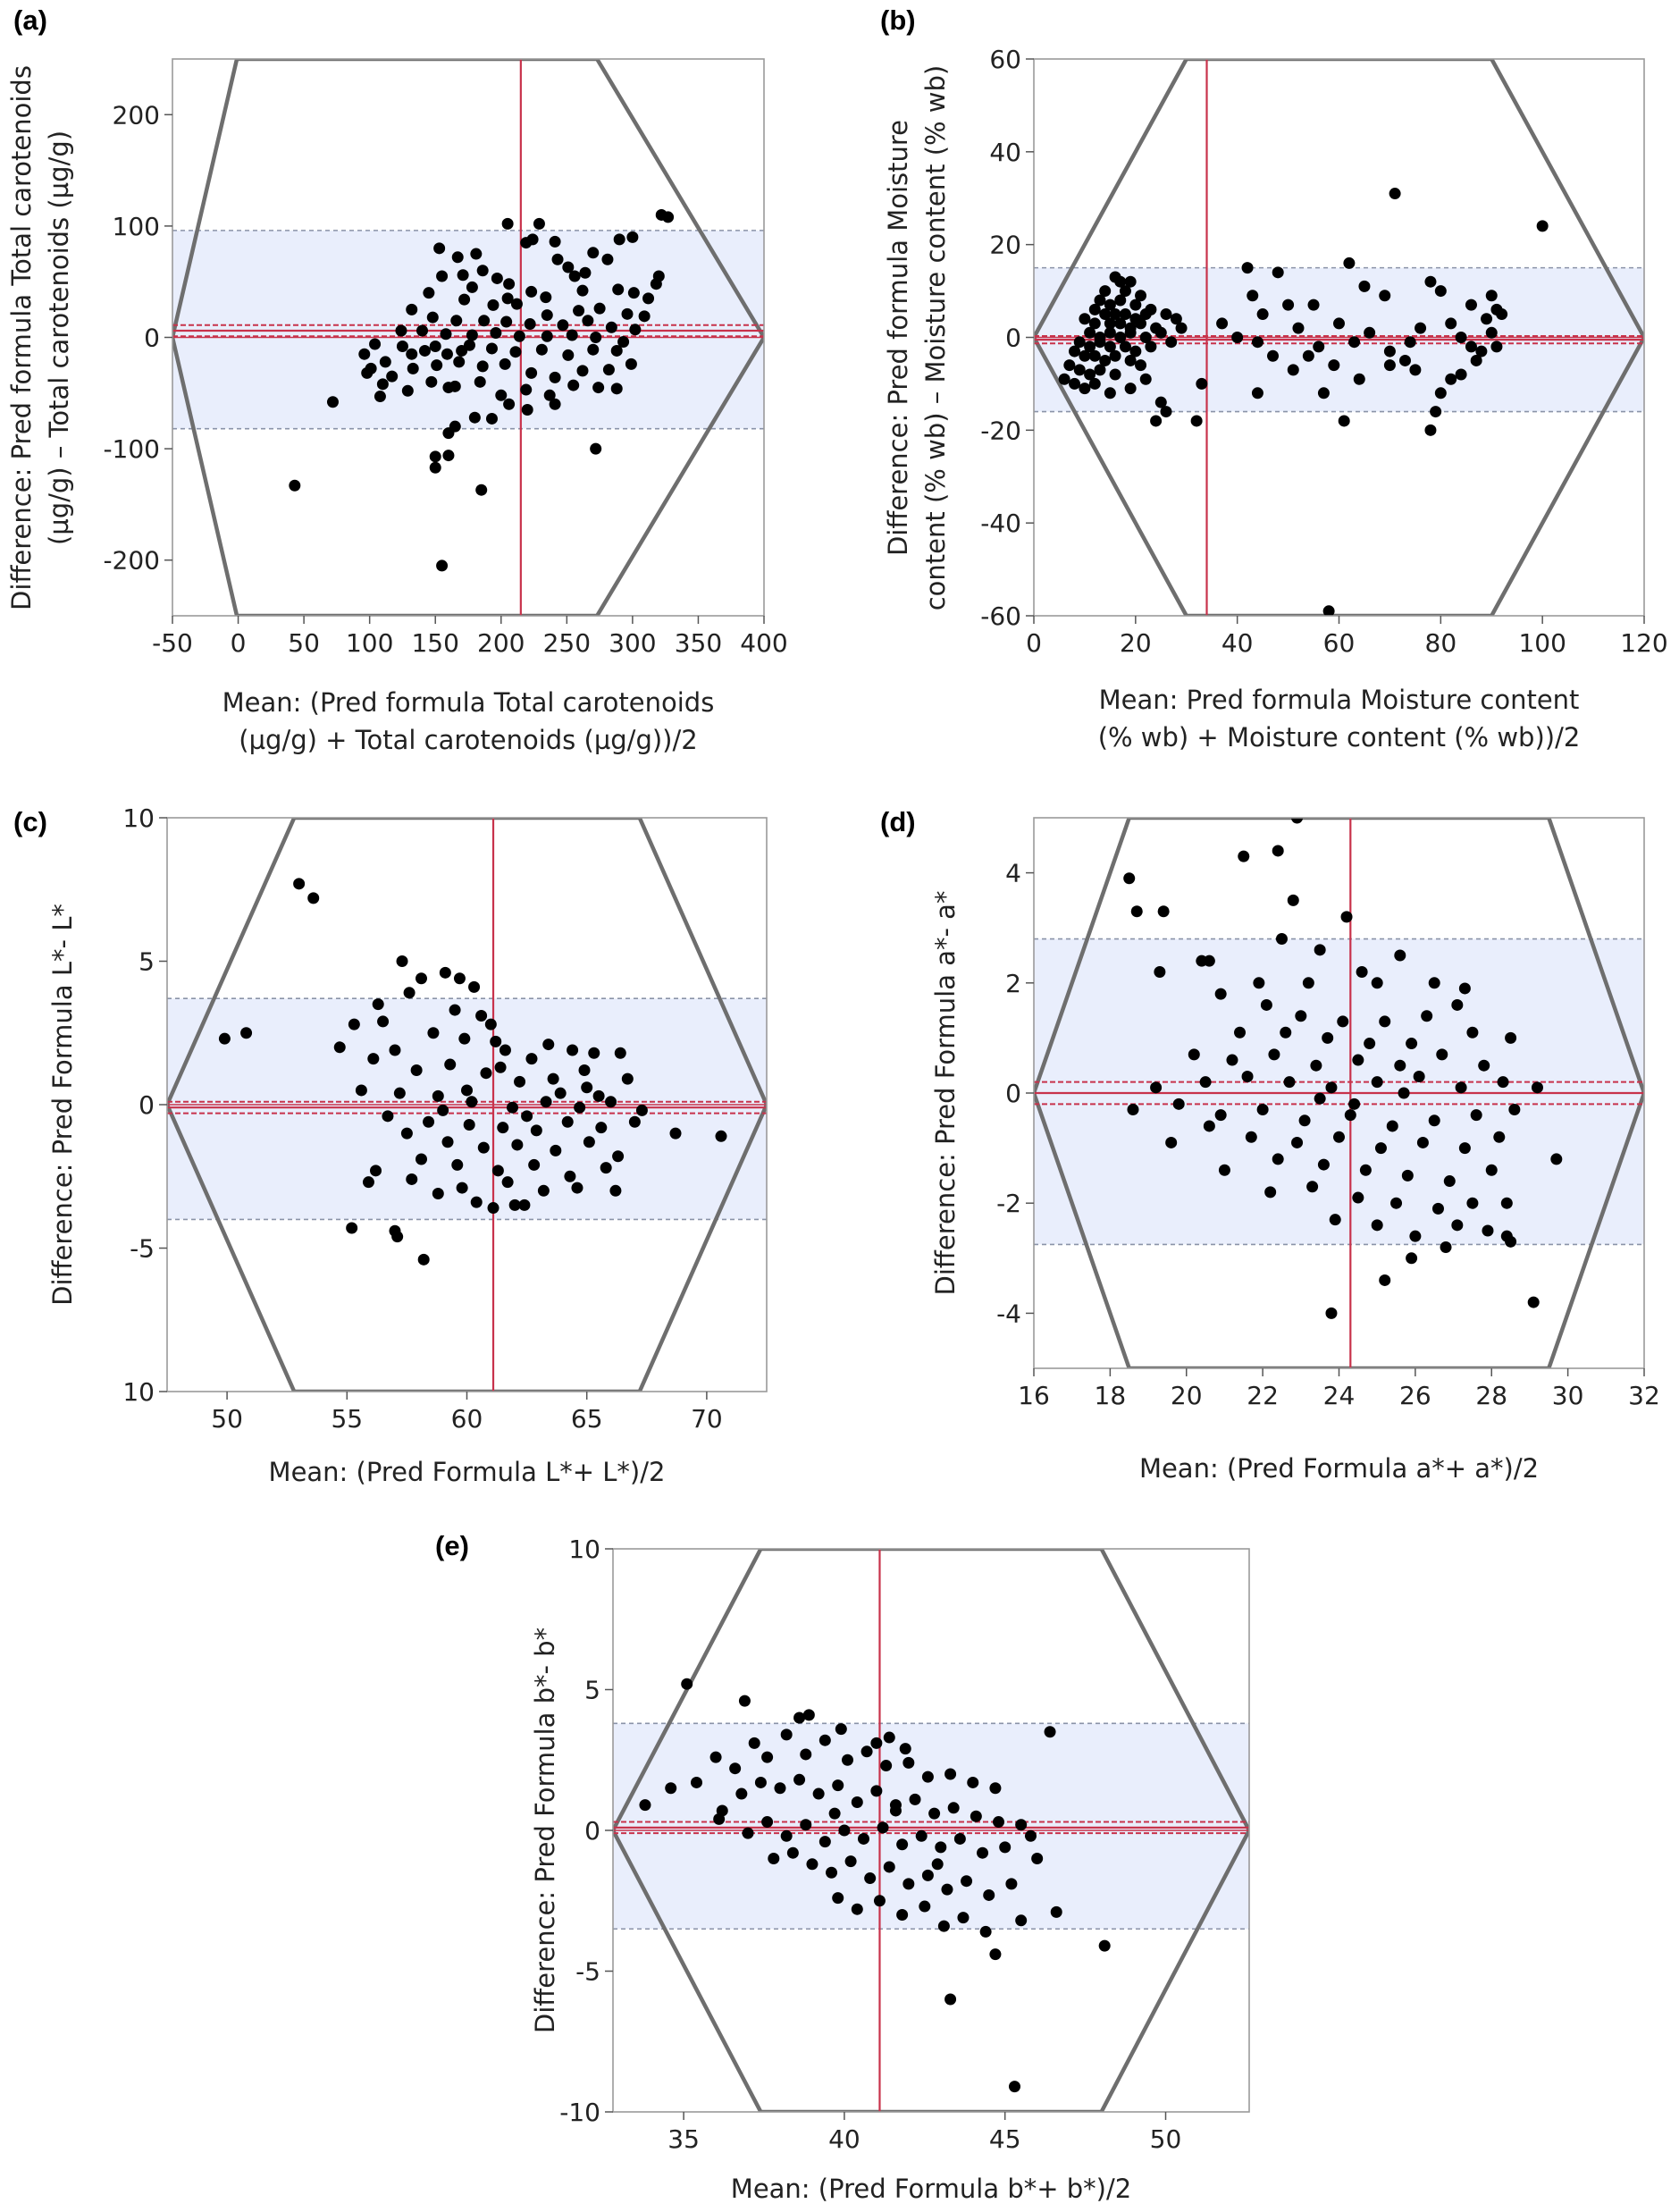 Image resolution: width=1679 pixels, height=2212 pixels. Describe the element at coordinates (1001, 523) in the screenshot. I see `y-tick-label: -40` at that location.